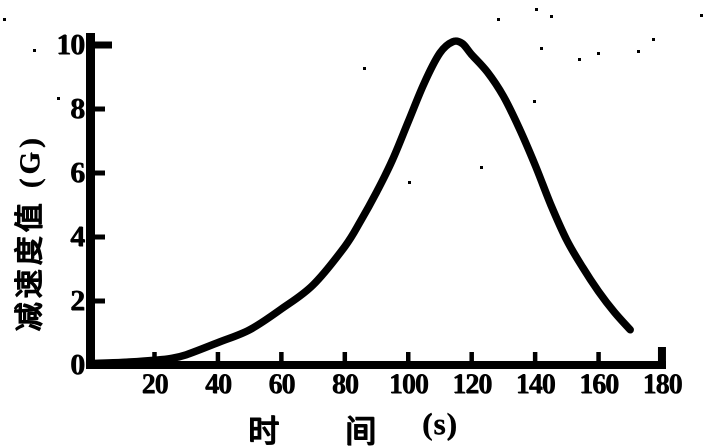  I want to click on x-tick-label: 40, so click(218, 384).